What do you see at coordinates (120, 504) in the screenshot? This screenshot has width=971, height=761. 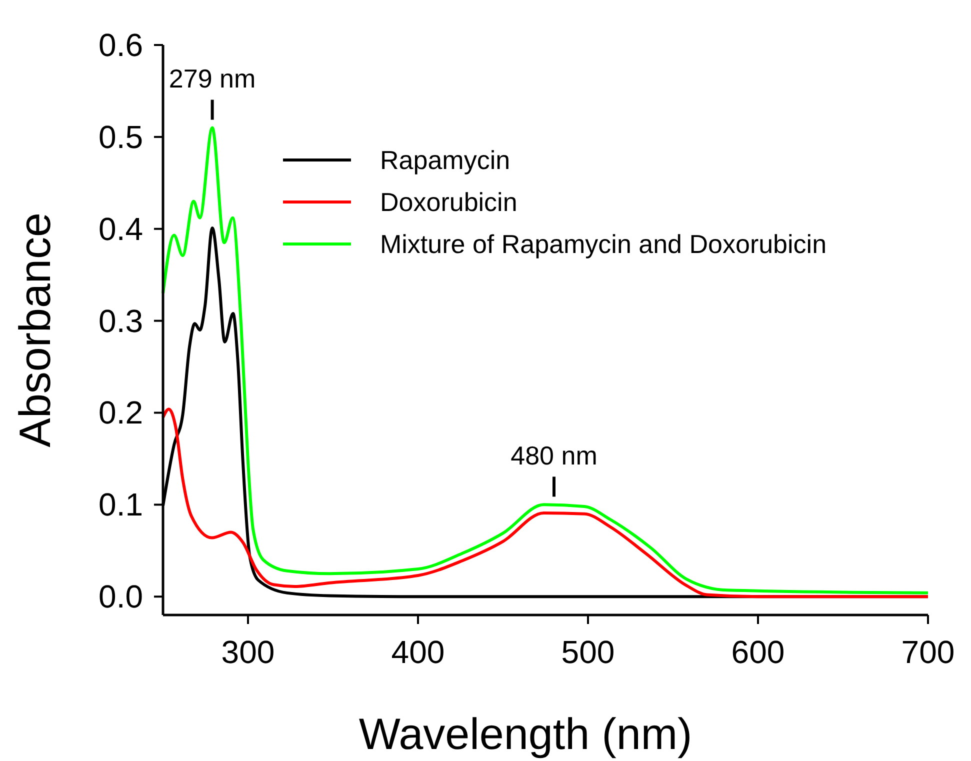 I see `y-tick-label: 0.1` at bounding box center [120, 504].